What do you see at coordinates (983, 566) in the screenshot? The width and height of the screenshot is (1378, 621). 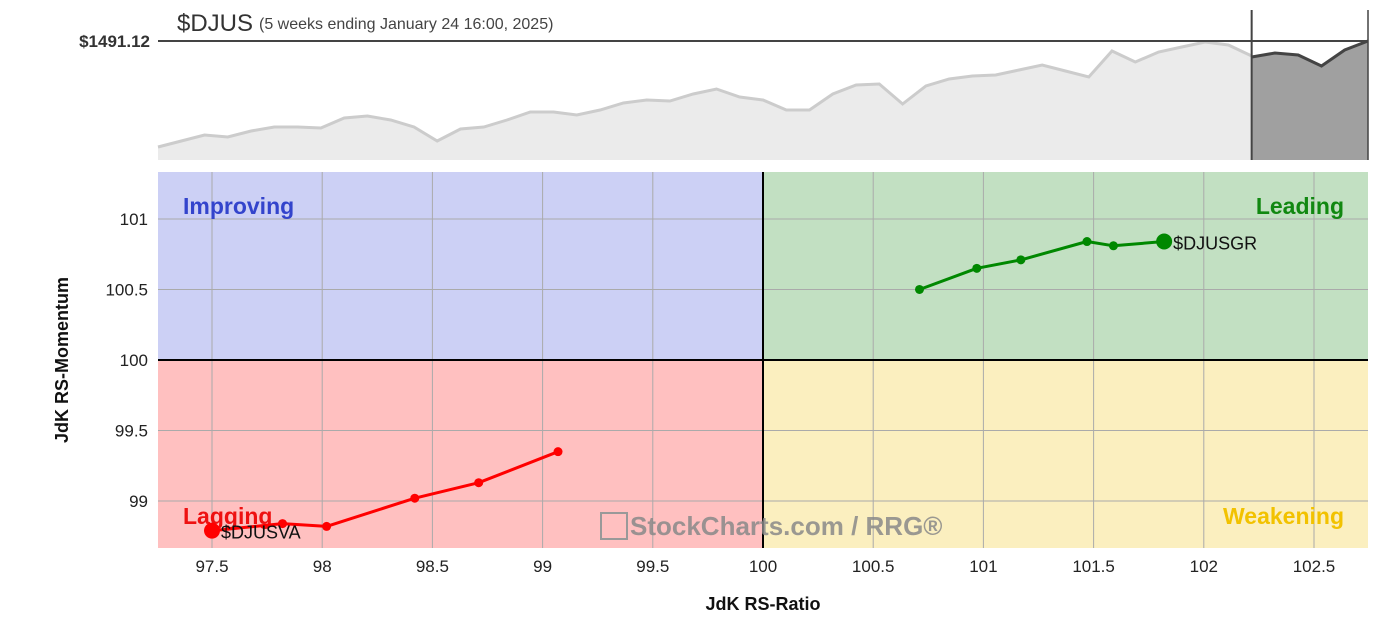 I see `x-tick-label: 101` at bounding box center [983, 566].